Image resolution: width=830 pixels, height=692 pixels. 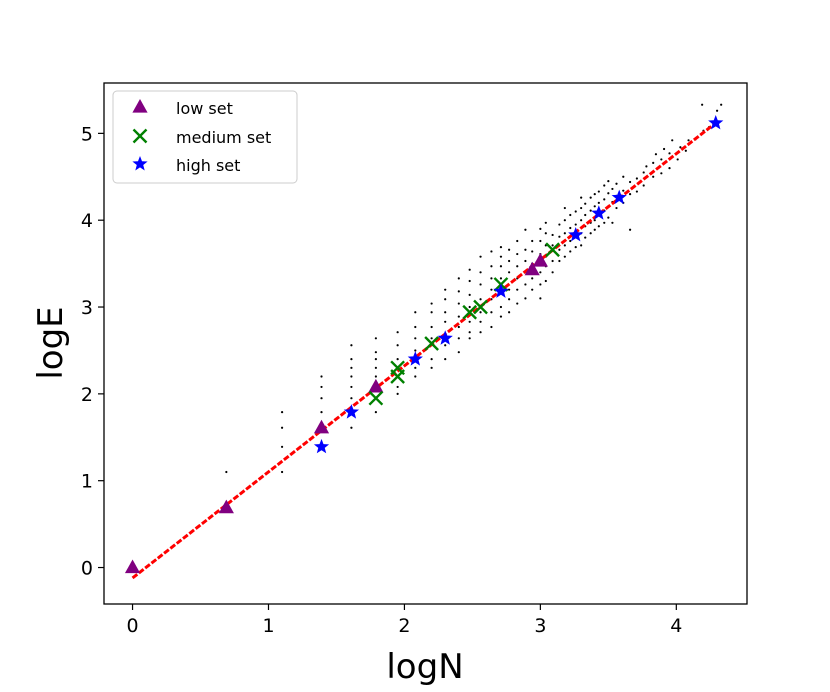 I want to click on medium-set-point-3-stroke-b, so click(x=431, y=343).